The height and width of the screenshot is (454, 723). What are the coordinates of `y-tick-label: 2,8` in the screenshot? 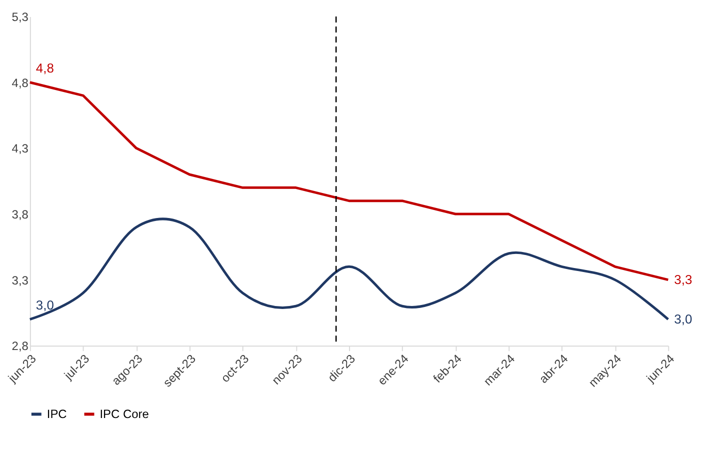 It's located at (20, 346).